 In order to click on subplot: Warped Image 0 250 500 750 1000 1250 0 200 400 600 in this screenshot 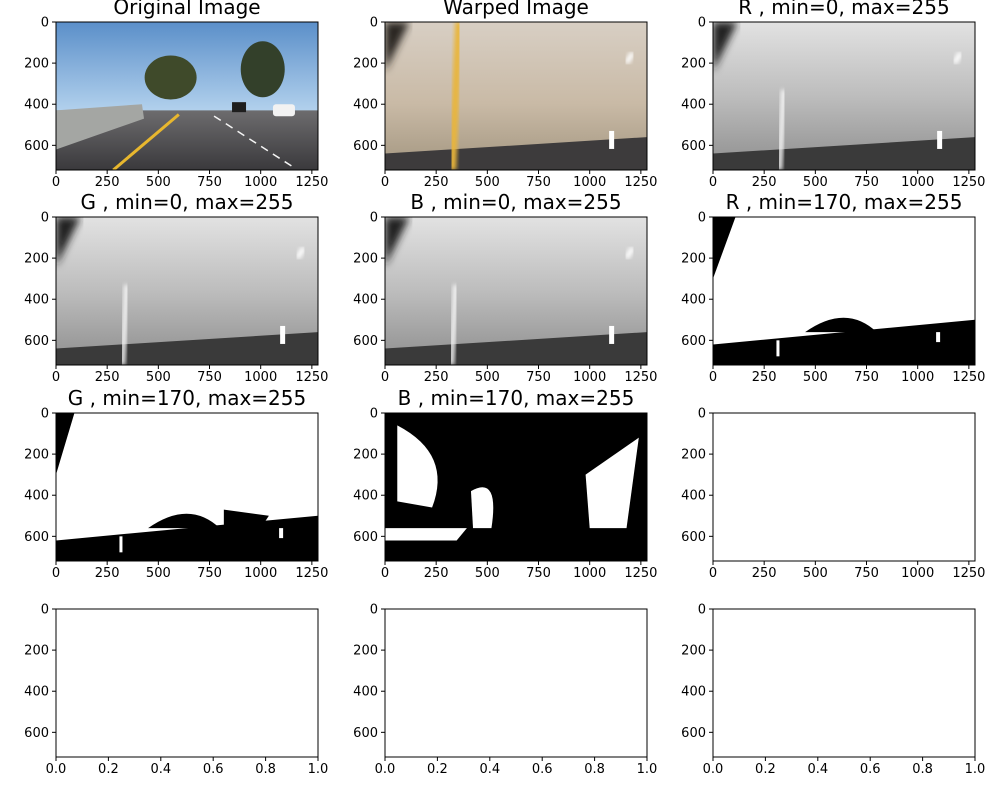, I will do `click(505, 95)`.